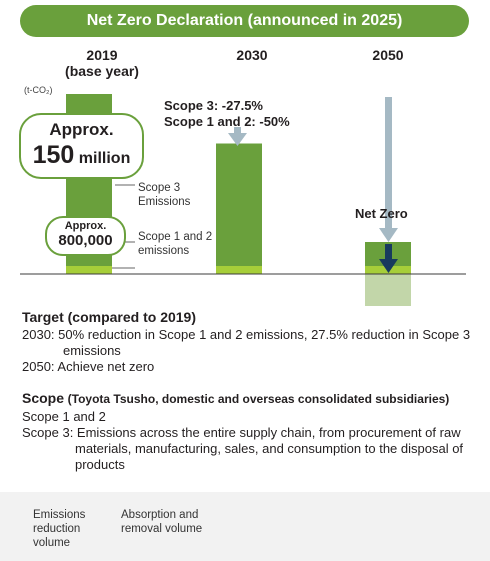 Image resolution: width=490 pixels, height=561 pixels. What do you see at coordinates (162, 522) in the screenshot?
I see `legend-removal-label: Absorption and removal volume` at bounding box center [162, 522].